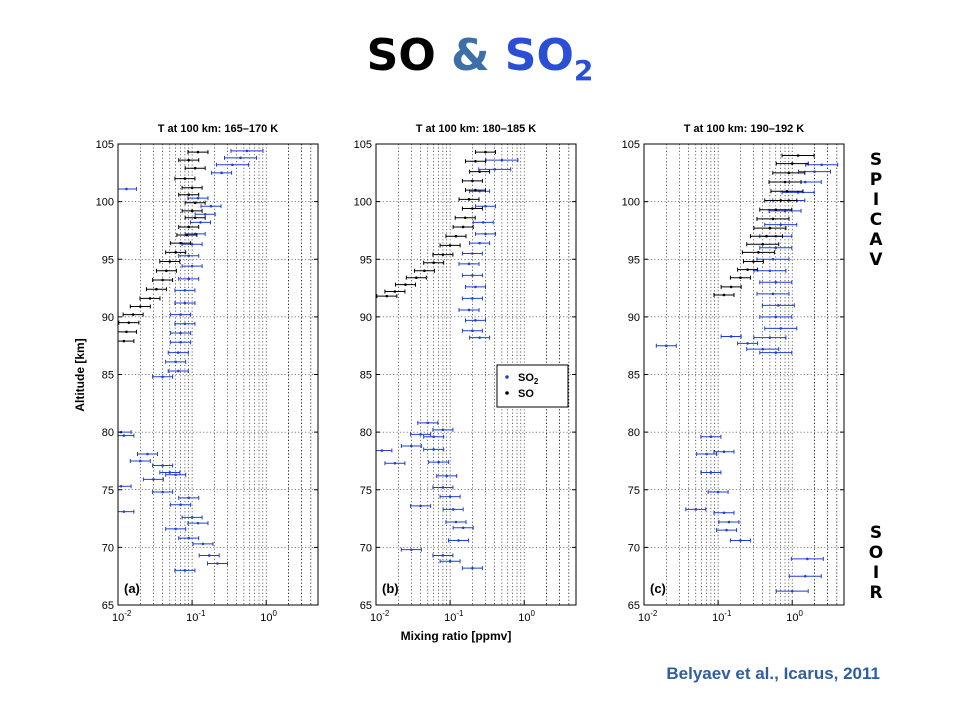  What do you see at coordinates (648, 616) in the screenshot?
I see `x-tick-label: 10⁻²` at bounding box center [648, 616].